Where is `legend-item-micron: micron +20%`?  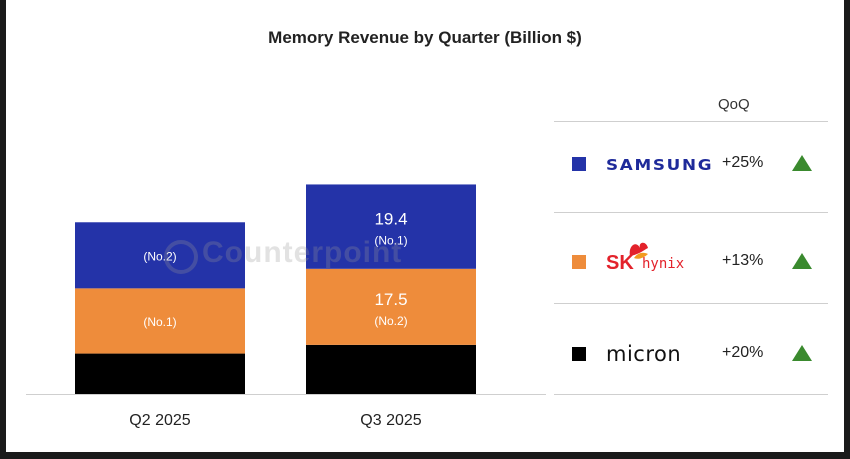
legend-item-micron: micron +20% is located at coordinates (701, 354).